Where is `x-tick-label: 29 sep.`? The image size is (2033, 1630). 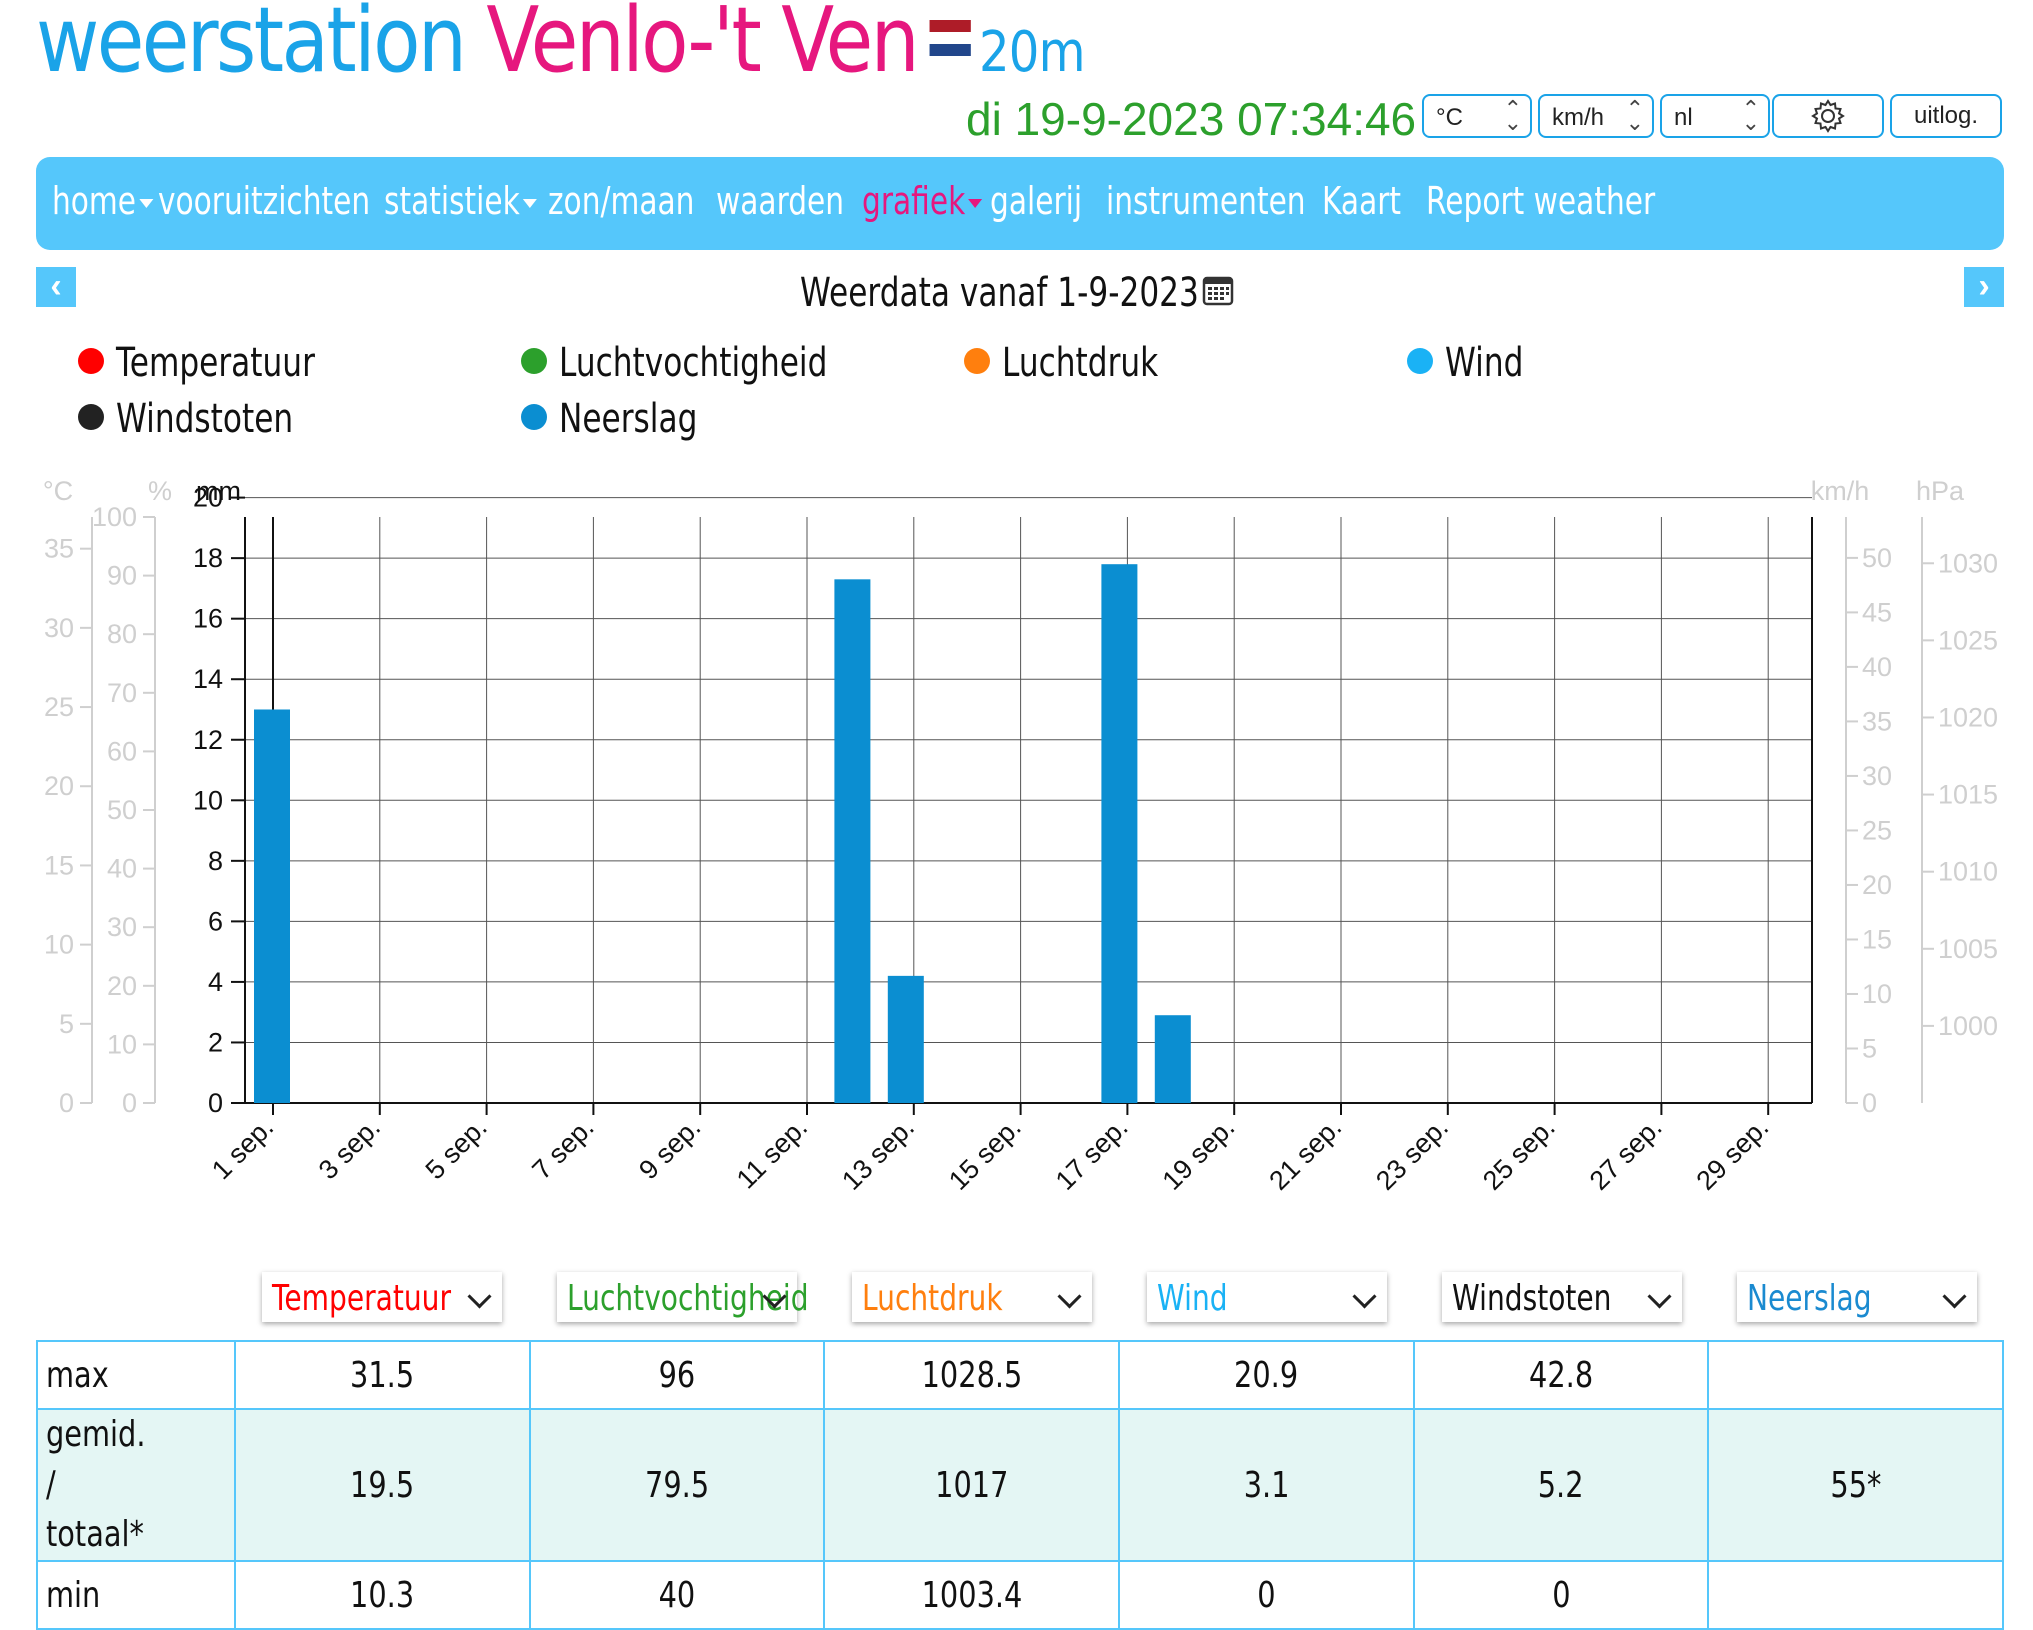 x-tick-label: 29 sep. is located at coordinates (1733, 1154).